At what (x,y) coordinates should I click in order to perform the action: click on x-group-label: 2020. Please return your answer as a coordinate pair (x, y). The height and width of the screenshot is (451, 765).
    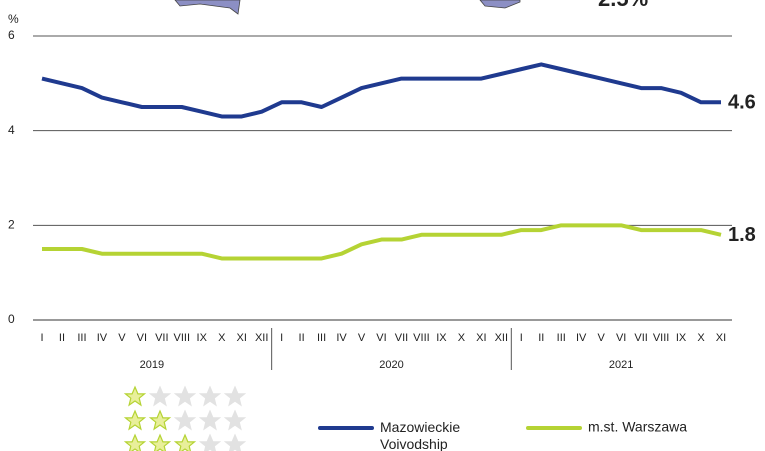
    Looking at the image, I should click on (391, 365).